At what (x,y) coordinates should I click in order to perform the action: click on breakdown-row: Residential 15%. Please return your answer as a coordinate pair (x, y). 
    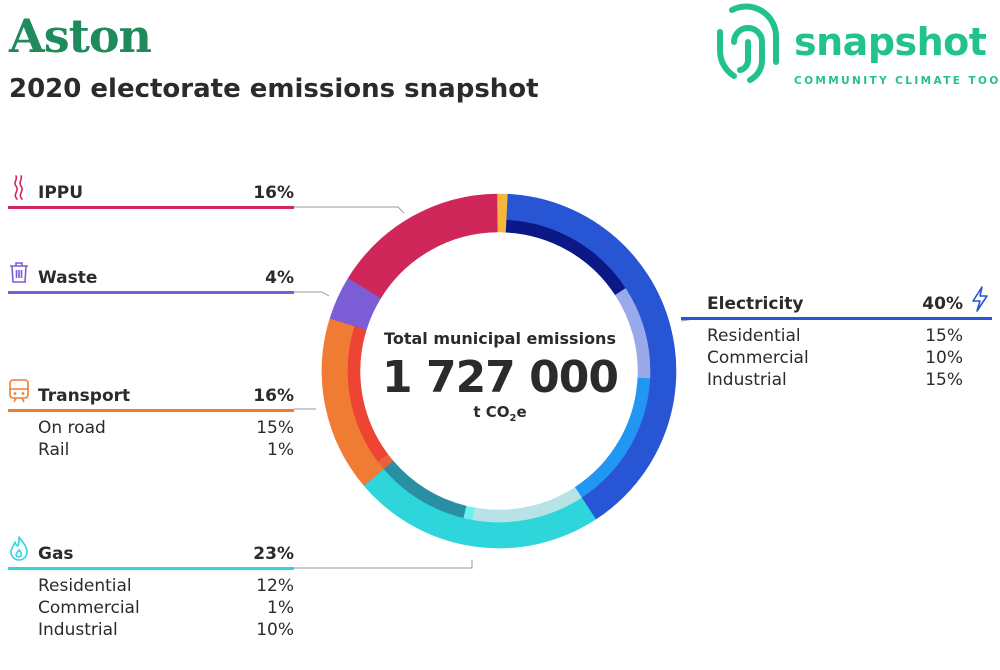
    Looking at the image, I should click on (835, 337).